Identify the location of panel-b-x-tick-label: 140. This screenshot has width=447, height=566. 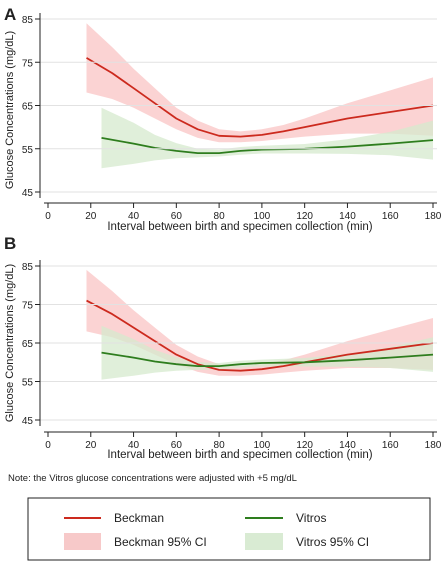
(347, 445).